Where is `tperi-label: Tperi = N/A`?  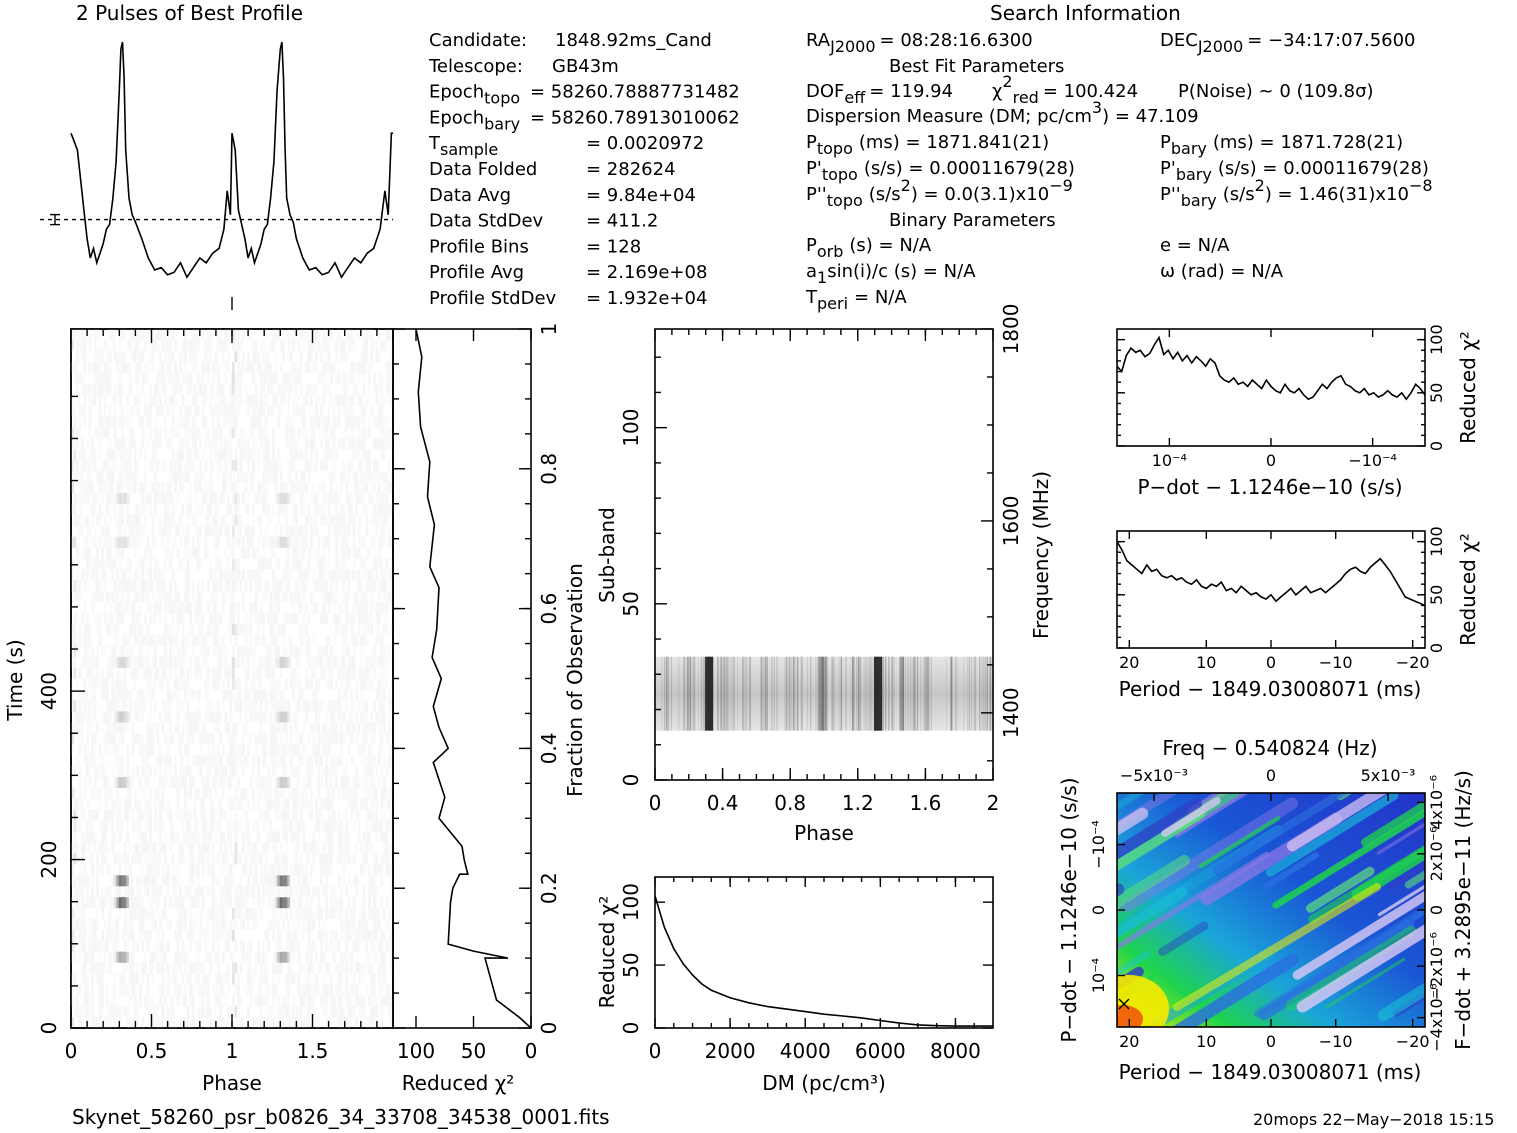
tperi-label: Tperi = N/A is located at coordinates (856, 300).